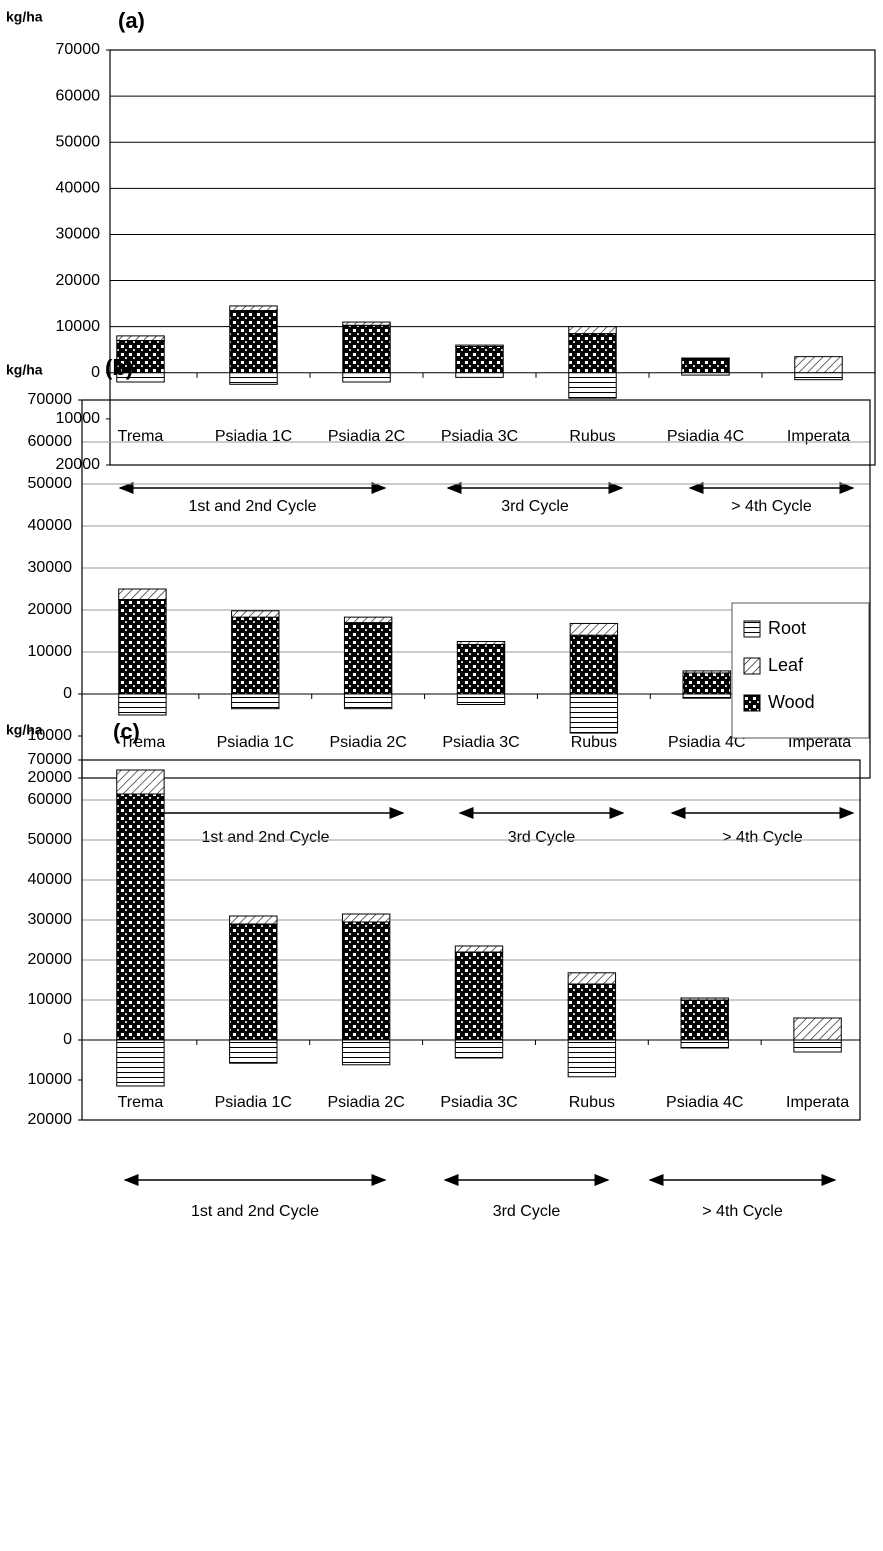 The width and height of the screenshot is (883, 1551). Describe the element at coordinates (791, 702) in the screenshot. I see `legend-label: Wood` at that location.